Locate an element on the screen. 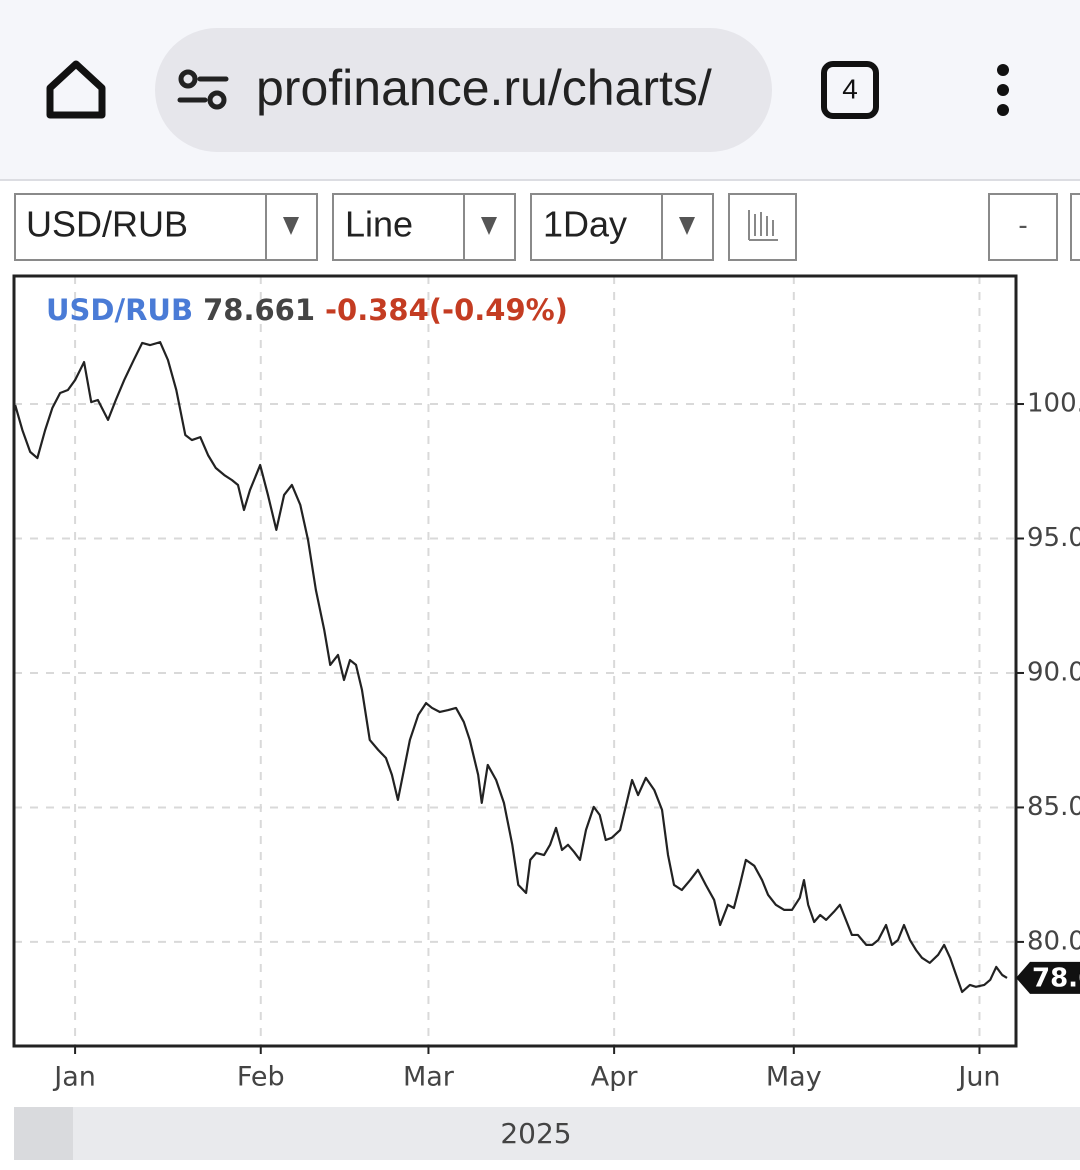 This screenshot has height=1170, width=1080. legend-symbol: USD/RUB is located at coordinates (119, 310).